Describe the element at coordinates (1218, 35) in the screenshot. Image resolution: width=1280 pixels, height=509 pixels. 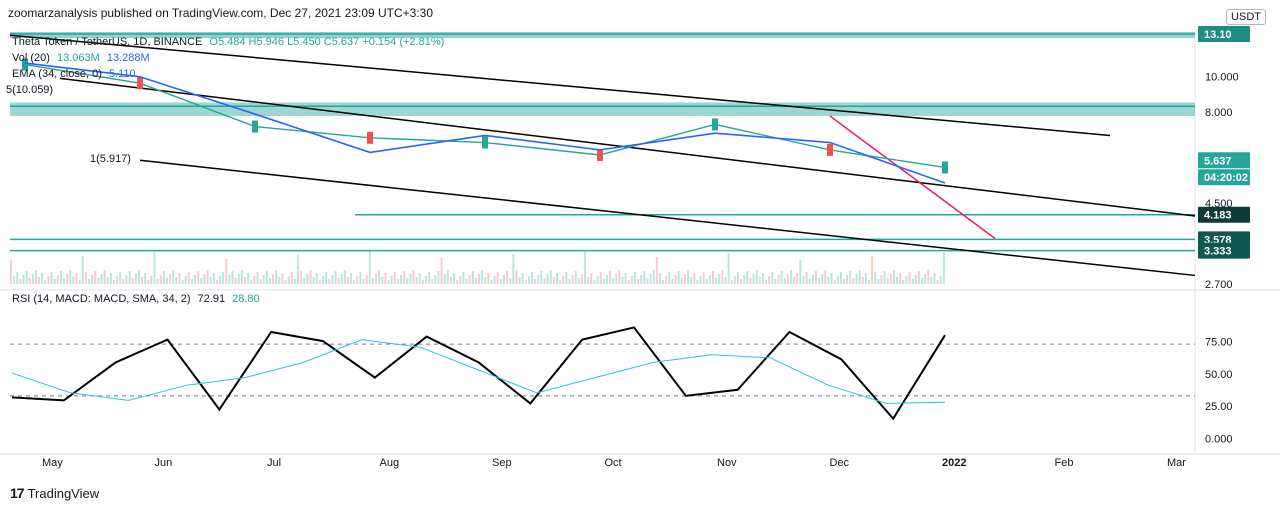
I see `price-label: 13.10` at that location.